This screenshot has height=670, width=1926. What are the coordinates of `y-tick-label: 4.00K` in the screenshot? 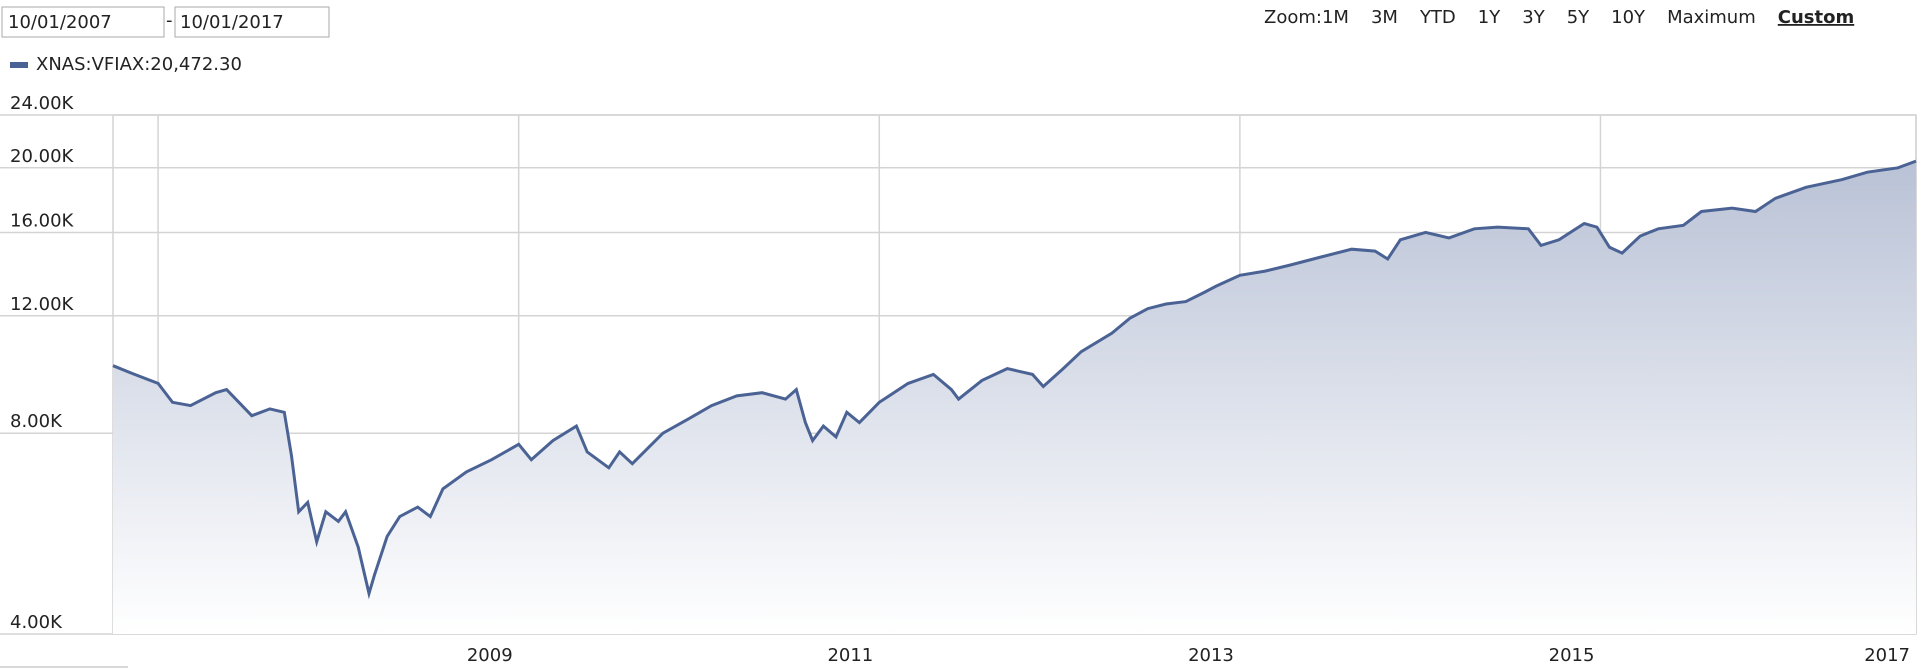 It's located at (36, 622).